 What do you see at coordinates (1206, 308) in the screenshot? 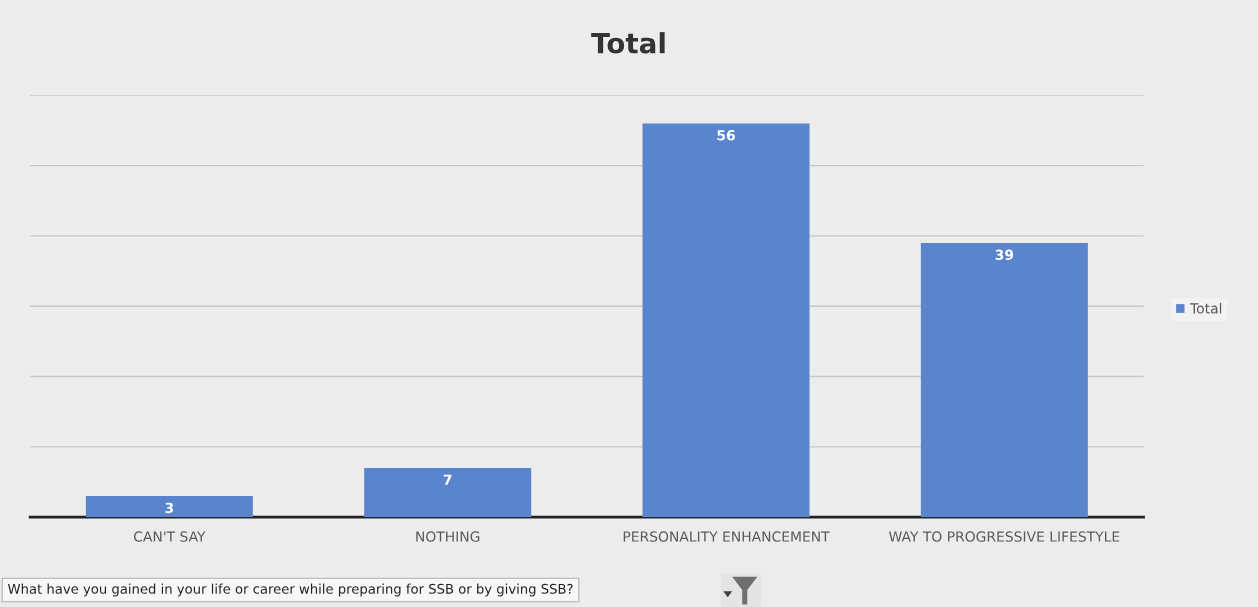
I see `legend-label: Total` at bounding box center [1206, 308].